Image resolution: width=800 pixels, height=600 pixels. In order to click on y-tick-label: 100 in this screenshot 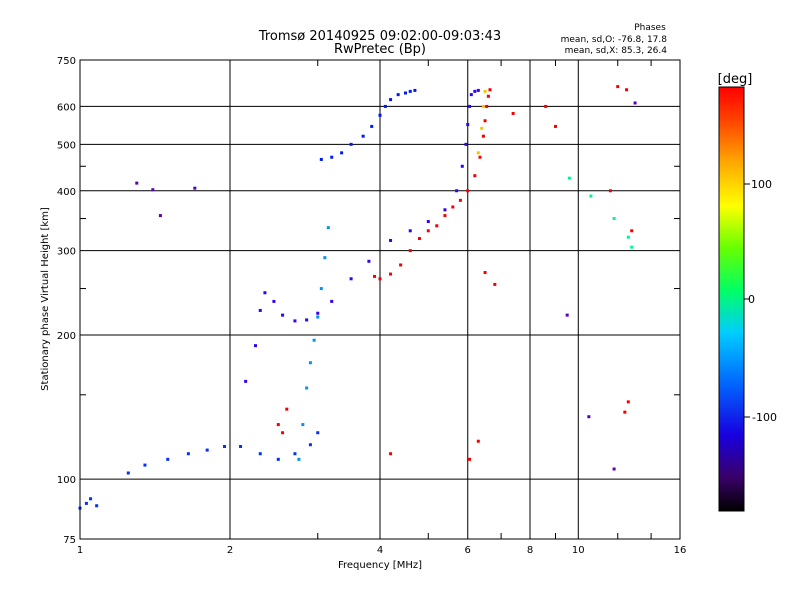, I will do `click(66, 480)`.